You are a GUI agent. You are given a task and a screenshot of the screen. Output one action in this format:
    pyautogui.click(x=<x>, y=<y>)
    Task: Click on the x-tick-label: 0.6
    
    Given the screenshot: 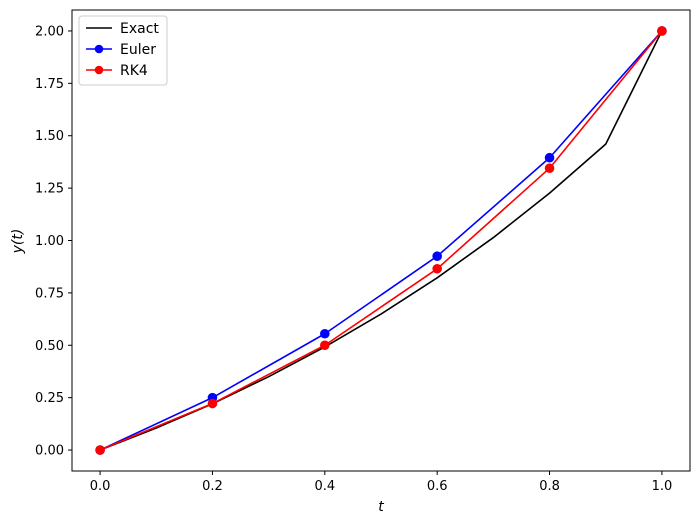 What is the action you would take?
    pyautogui.click(x=437, y=486)
    